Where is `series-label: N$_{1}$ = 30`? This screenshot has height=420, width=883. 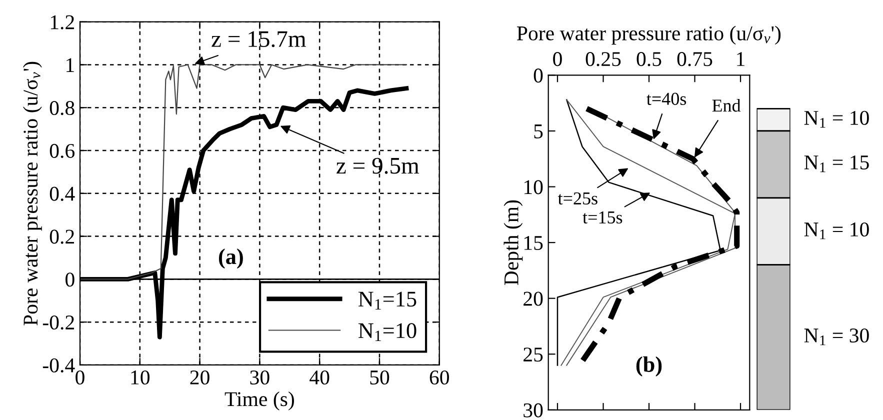
series-label: N$_{1}$ = 30 is located at coordinates (836, 337).